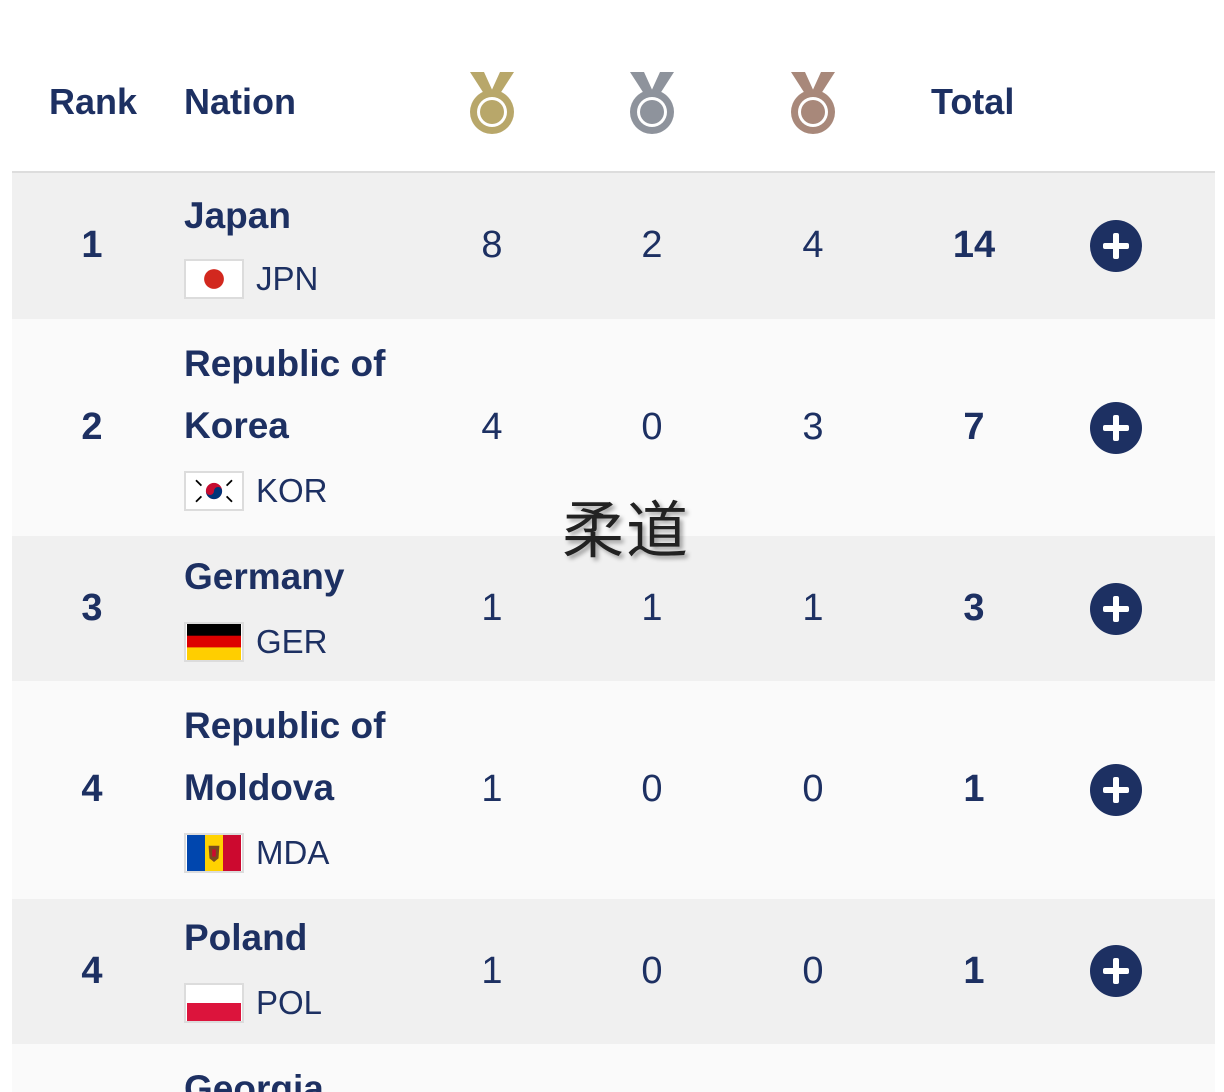 This screenshot has height=1092, width=1224. Describe the element at coordinates (237, 215) in the screenshot. I see `nation-name: Japan` at that location.